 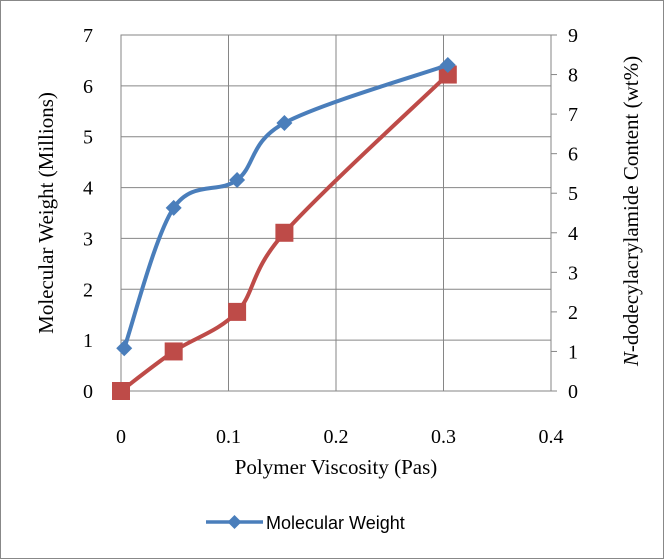 I want to click on x-tick-label: 0.1, so click(x=228, y=437).